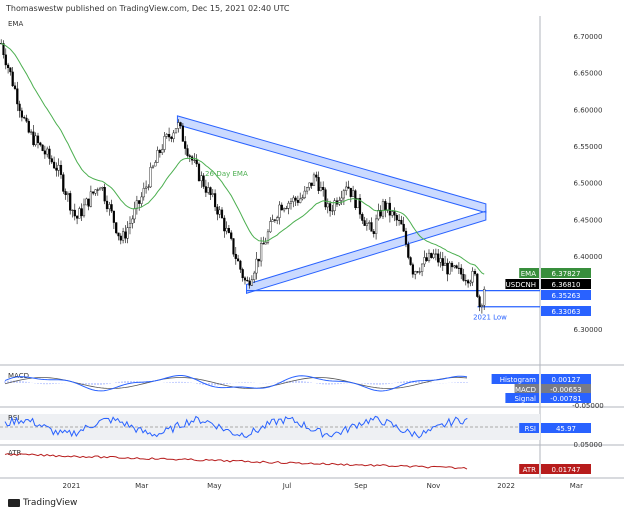 The width and height of the screenshot is (624, 511). I want to click on ema-annotation: 26-Day EMA, so click(226, 174).